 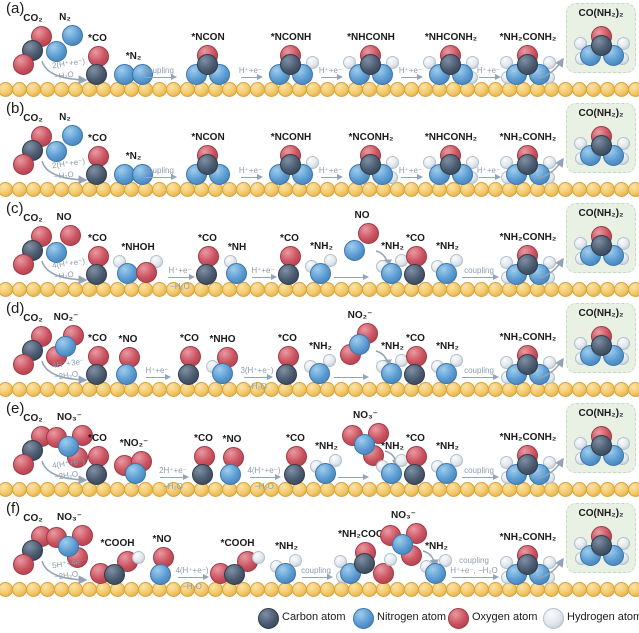 I want to click on adsorbed-species: *NCON, so click(x=208, y=158).